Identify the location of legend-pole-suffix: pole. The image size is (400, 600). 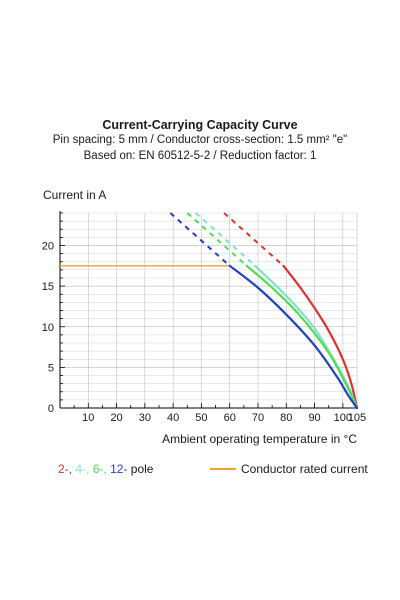
(142, 469).